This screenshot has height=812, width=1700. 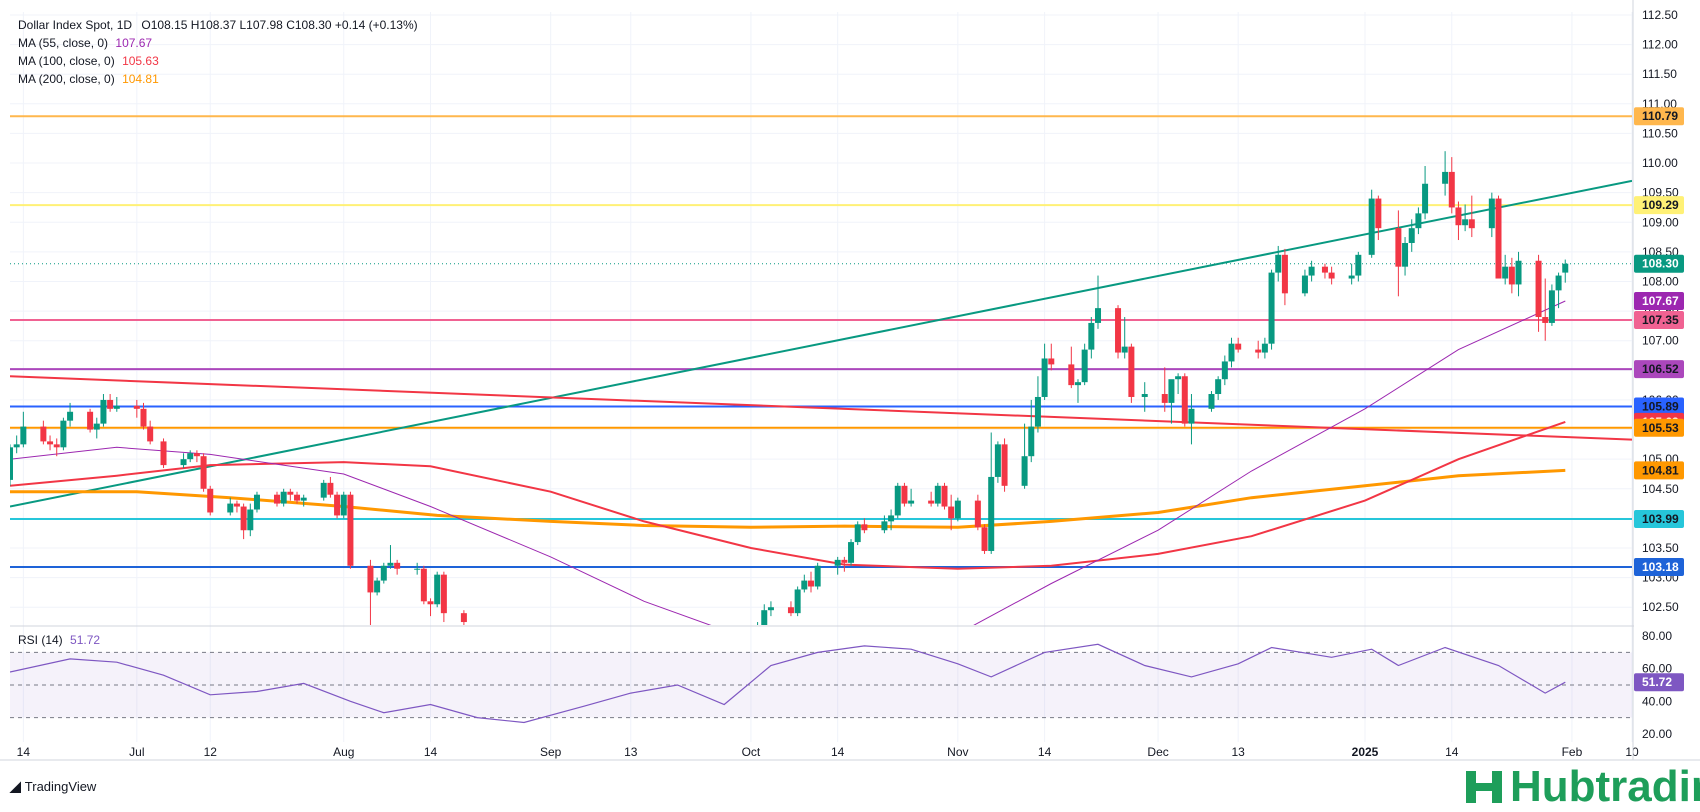 What do you see at coordinates (788, 498) in the screenshot?
I see `ma200-line` at bounding box center [788, 498].